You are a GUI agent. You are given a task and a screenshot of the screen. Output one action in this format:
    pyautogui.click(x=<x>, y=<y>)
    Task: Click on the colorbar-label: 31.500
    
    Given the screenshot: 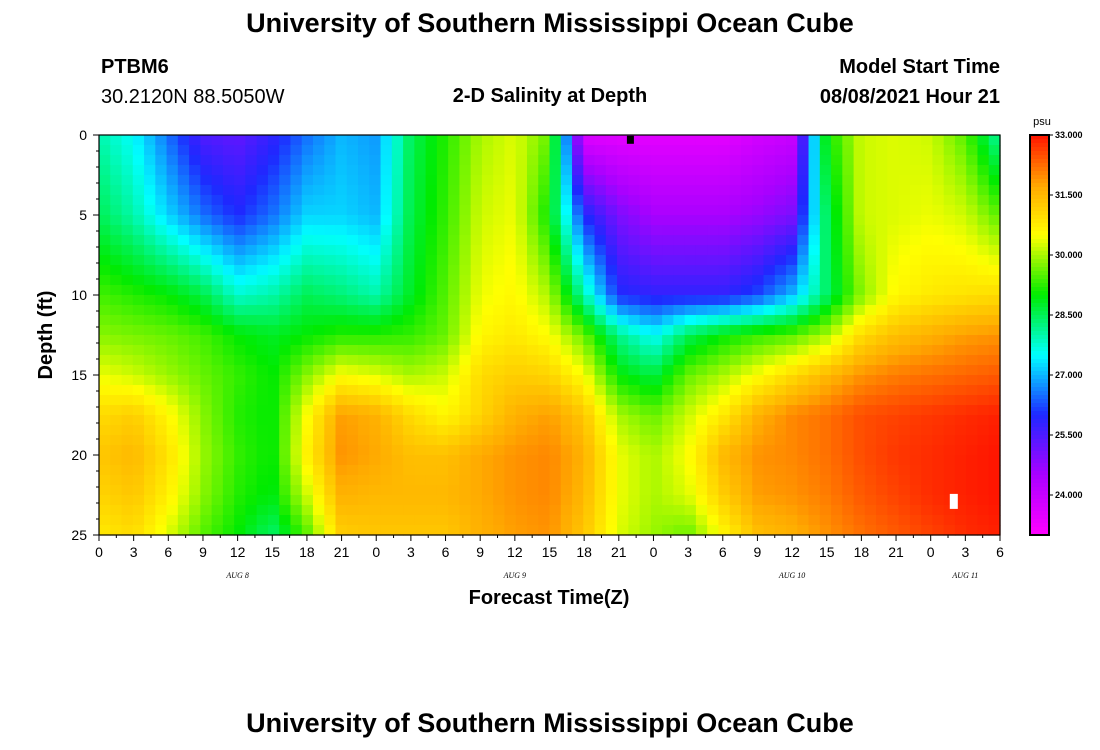 What is the action you would take?
    pyautogui.click(x=1069, y=195)
    